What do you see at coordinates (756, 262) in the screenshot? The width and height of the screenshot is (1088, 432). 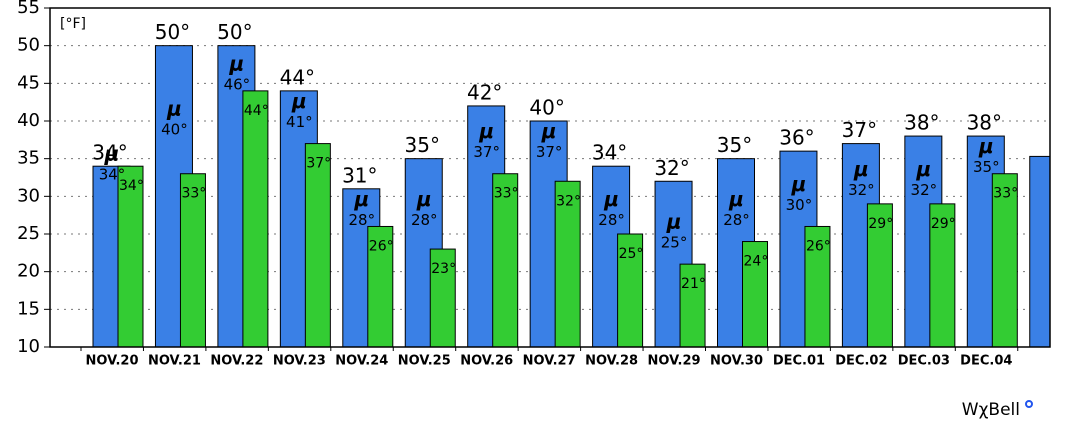 I see `bar-value-label: 24°` at bounding box center [756, 262].